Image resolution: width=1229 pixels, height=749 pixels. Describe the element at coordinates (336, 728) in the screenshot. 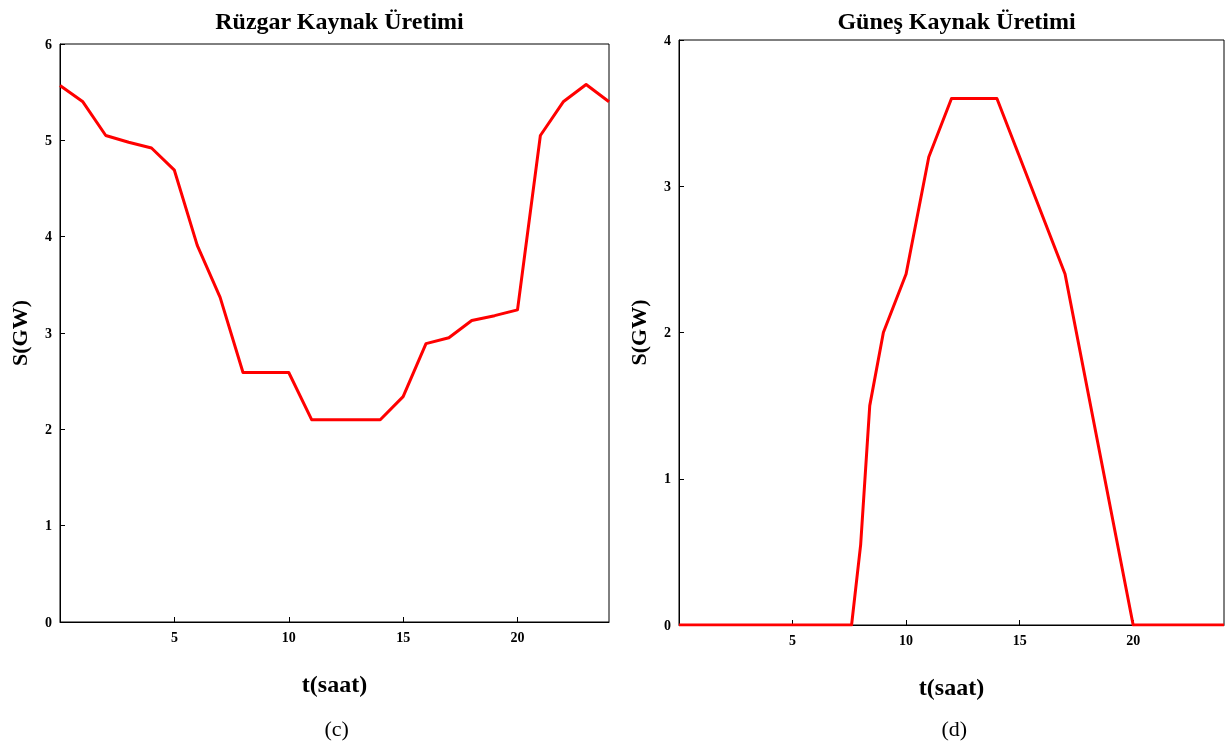

I see `text: (c)` at that location.